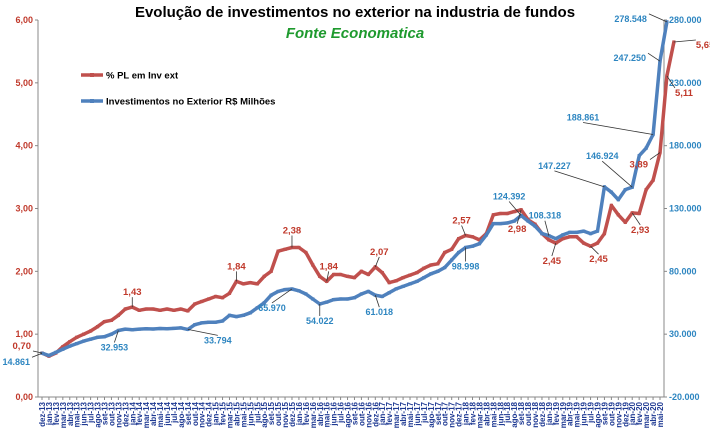 The width and height of the screenshot is (710, 433). I want to click on x-tick-label: fev-14, so click(139, 413).